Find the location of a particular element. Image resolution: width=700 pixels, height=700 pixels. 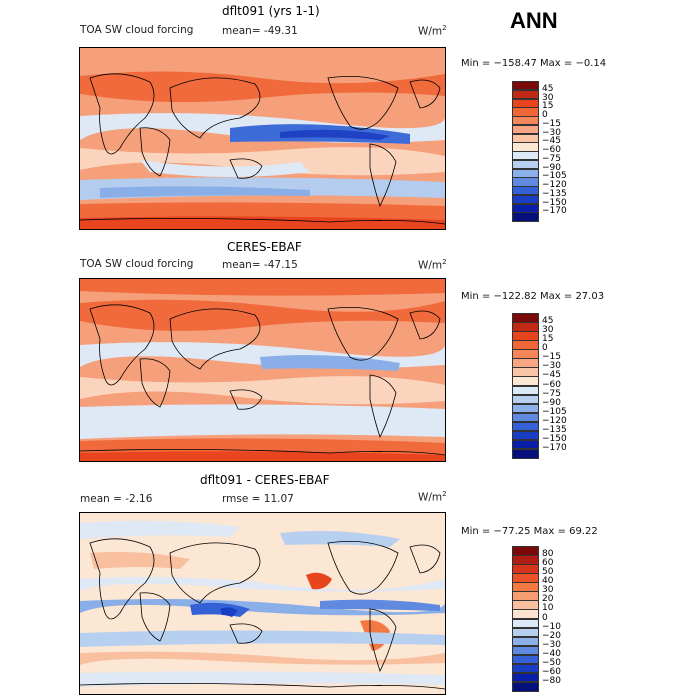

panel2-title: CERES-EBAF is located at coordinates (264, 247).